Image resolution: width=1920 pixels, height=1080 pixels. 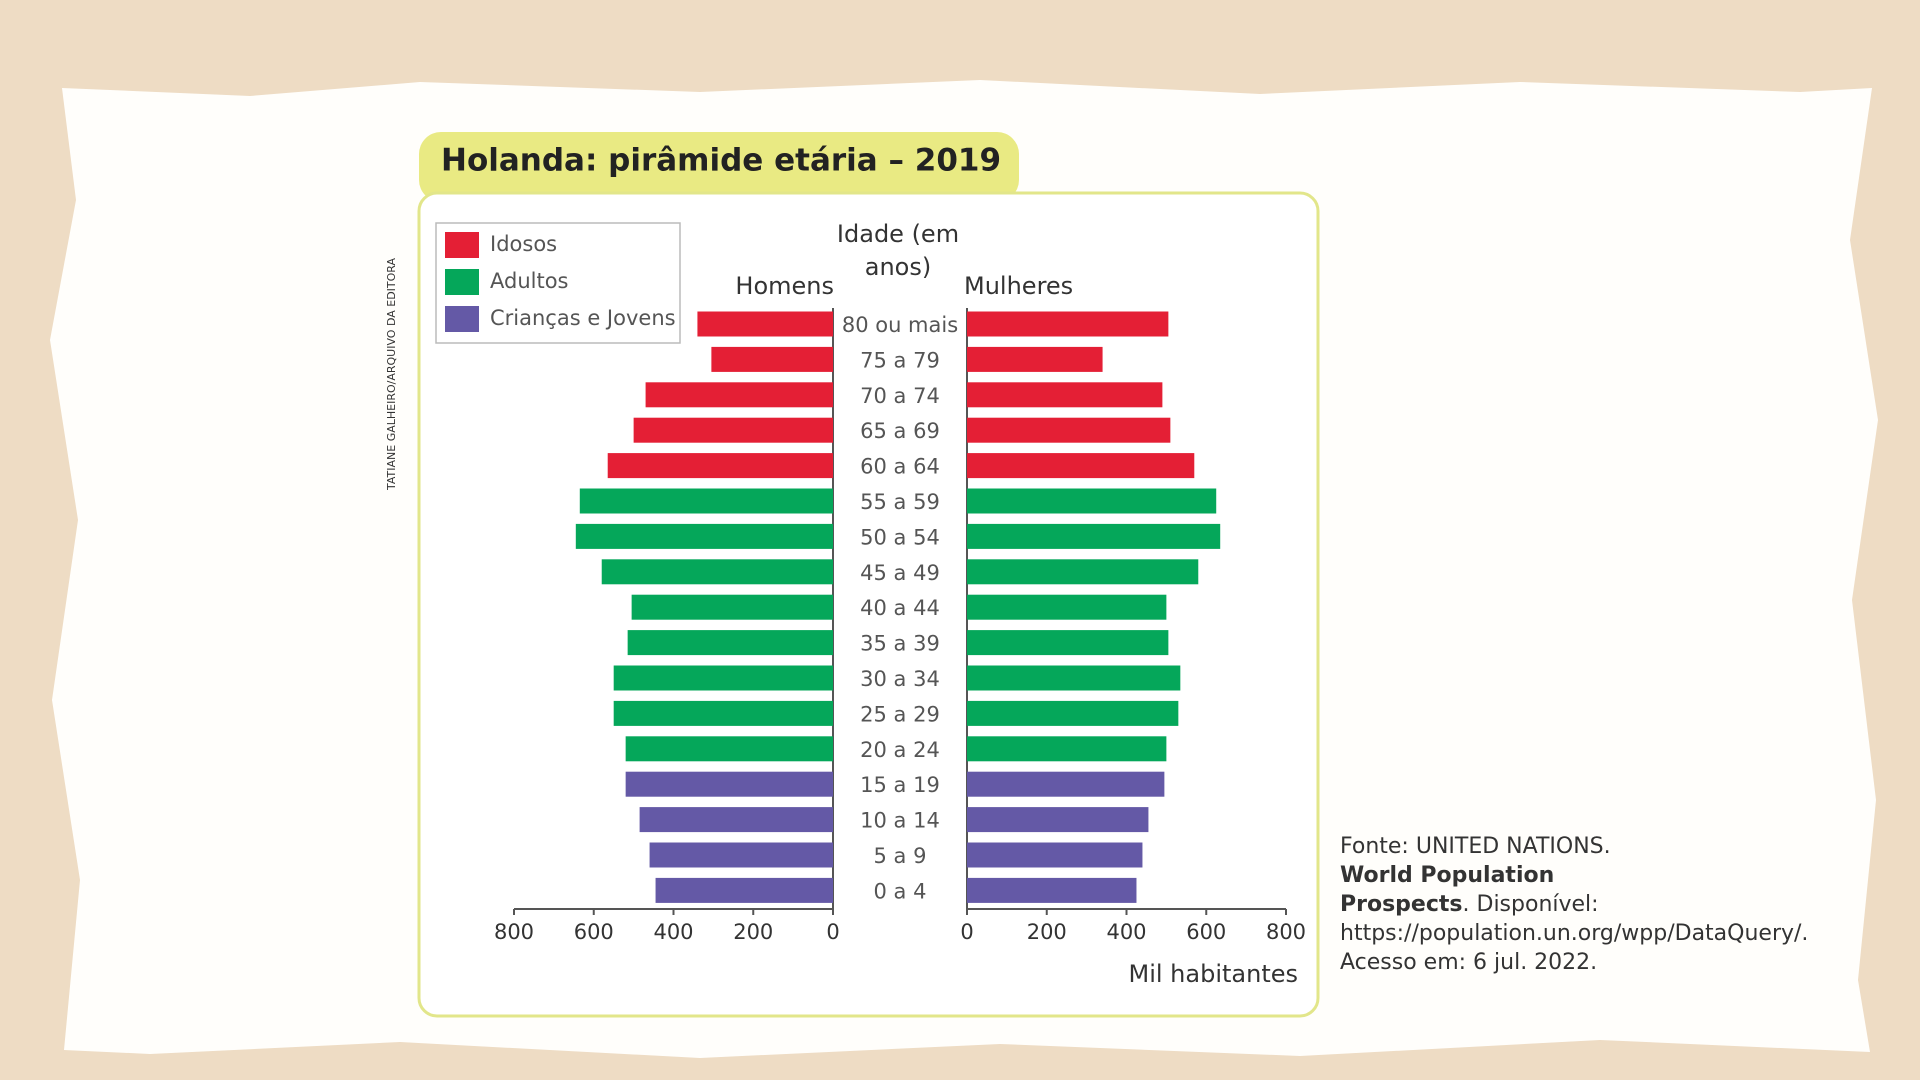 What do you see at coordinates (523, 244) in the screenshot?
I see `legend-label: Idosos` at bounding box center [523, 244].